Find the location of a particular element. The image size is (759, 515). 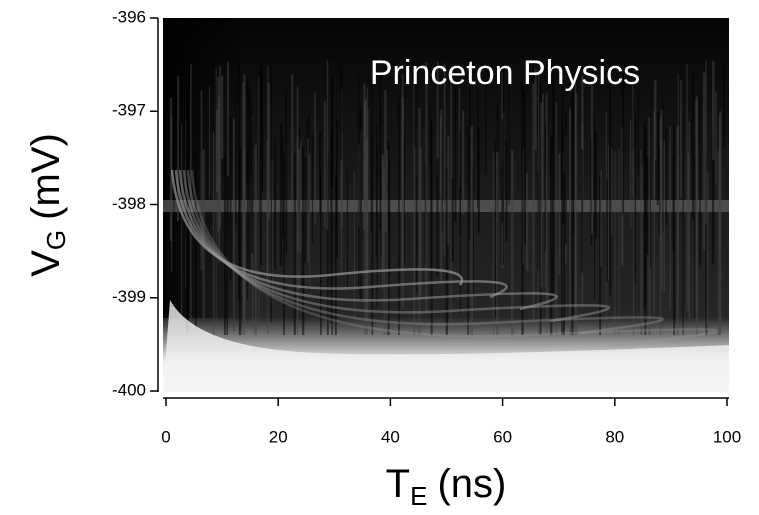

x-tick-label: 0 is located at coordinates (165, 436).